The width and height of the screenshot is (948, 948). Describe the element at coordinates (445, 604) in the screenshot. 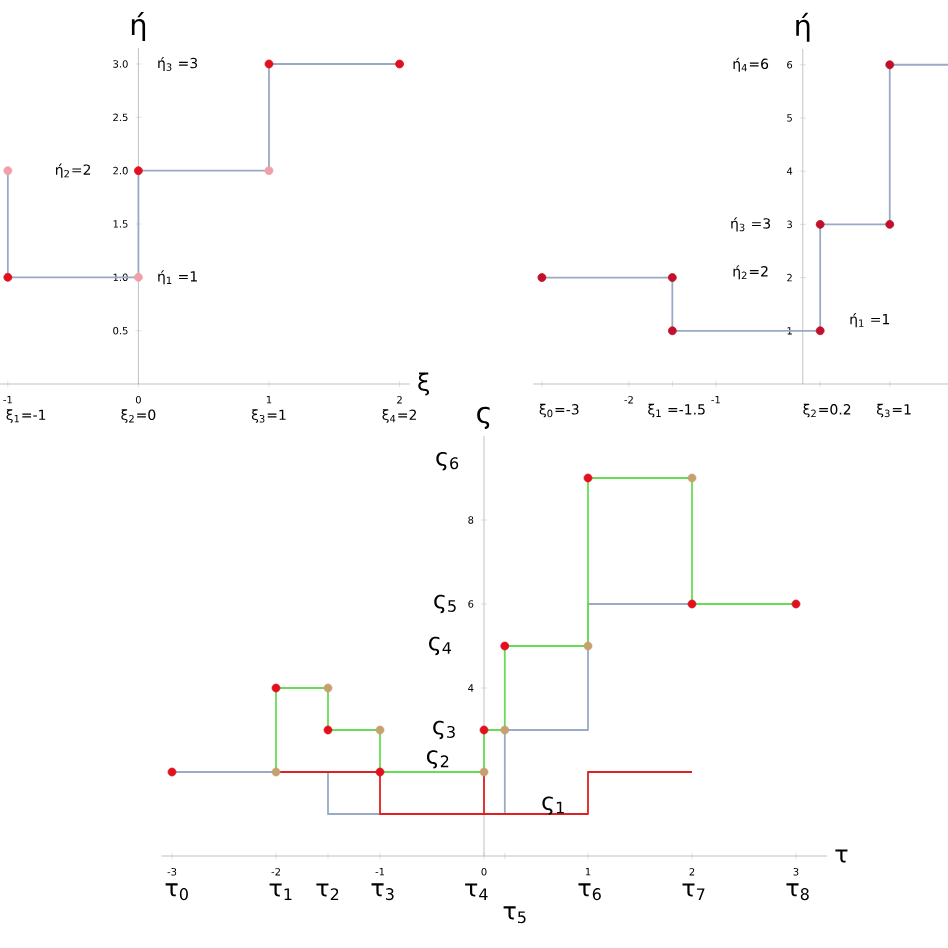

I see `annotation: ς$_{5}$` at that location.